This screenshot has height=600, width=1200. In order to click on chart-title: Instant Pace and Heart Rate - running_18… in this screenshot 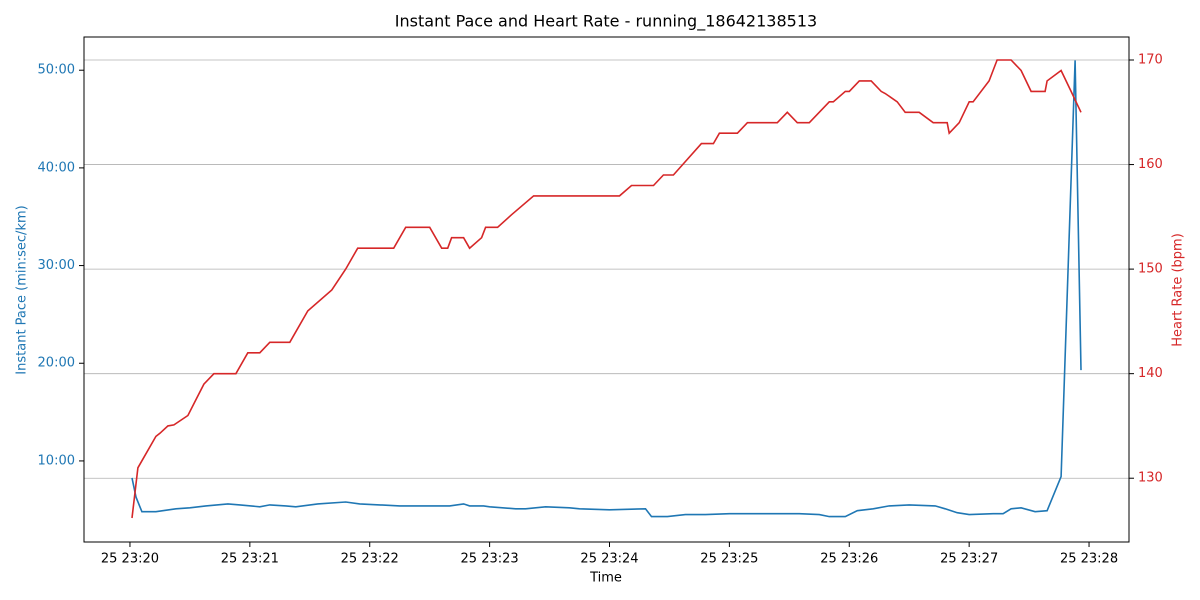, I will do `click(606, 22)`.